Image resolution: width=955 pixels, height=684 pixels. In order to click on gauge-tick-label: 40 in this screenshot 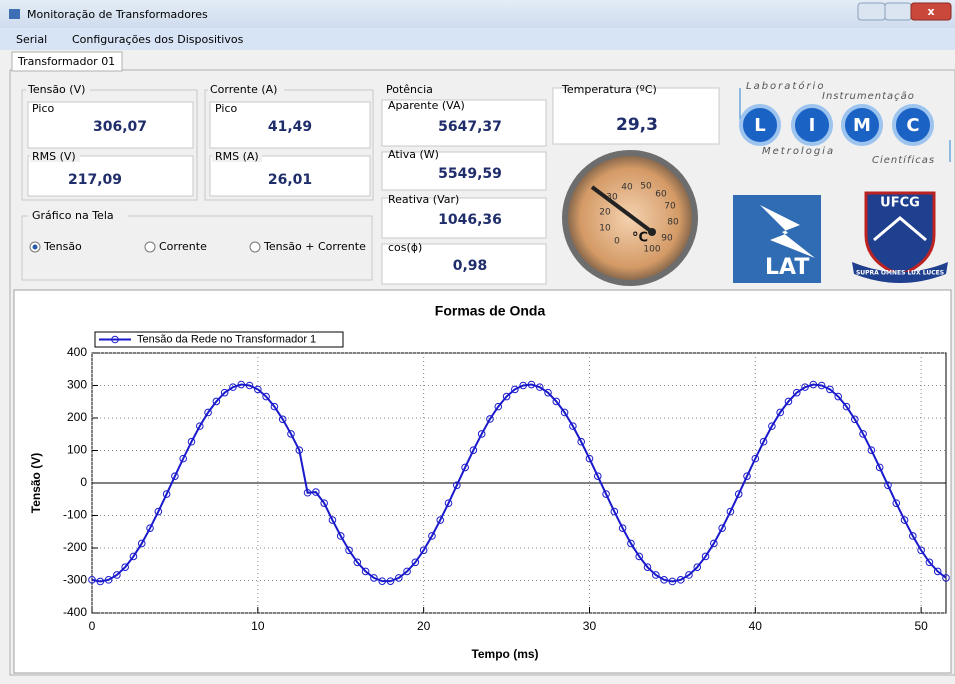, I will do `click(627, 188)`.